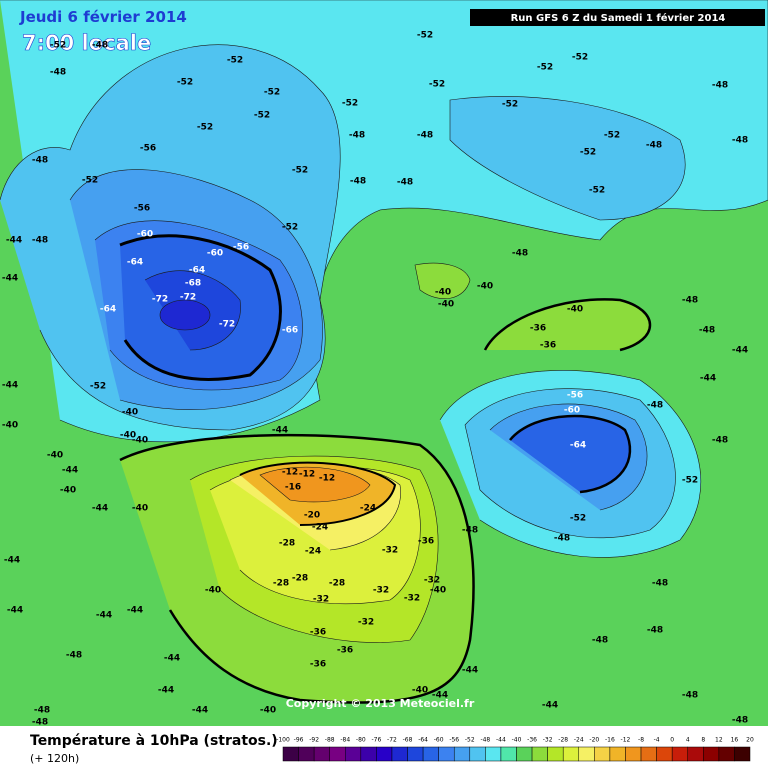 The image size is (768, 768). Describe the element at coordinates (314, 740) in the screenshot. I see `colorbar-tick-label: -92` at that location.